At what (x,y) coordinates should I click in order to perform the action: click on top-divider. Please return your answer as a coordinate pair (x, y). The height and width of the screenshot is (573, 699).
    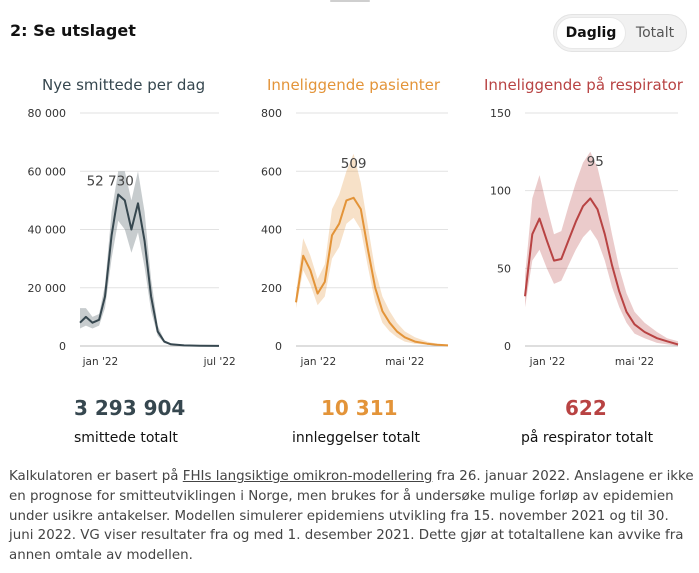
    Looking at the image, I should click on (350, 1).